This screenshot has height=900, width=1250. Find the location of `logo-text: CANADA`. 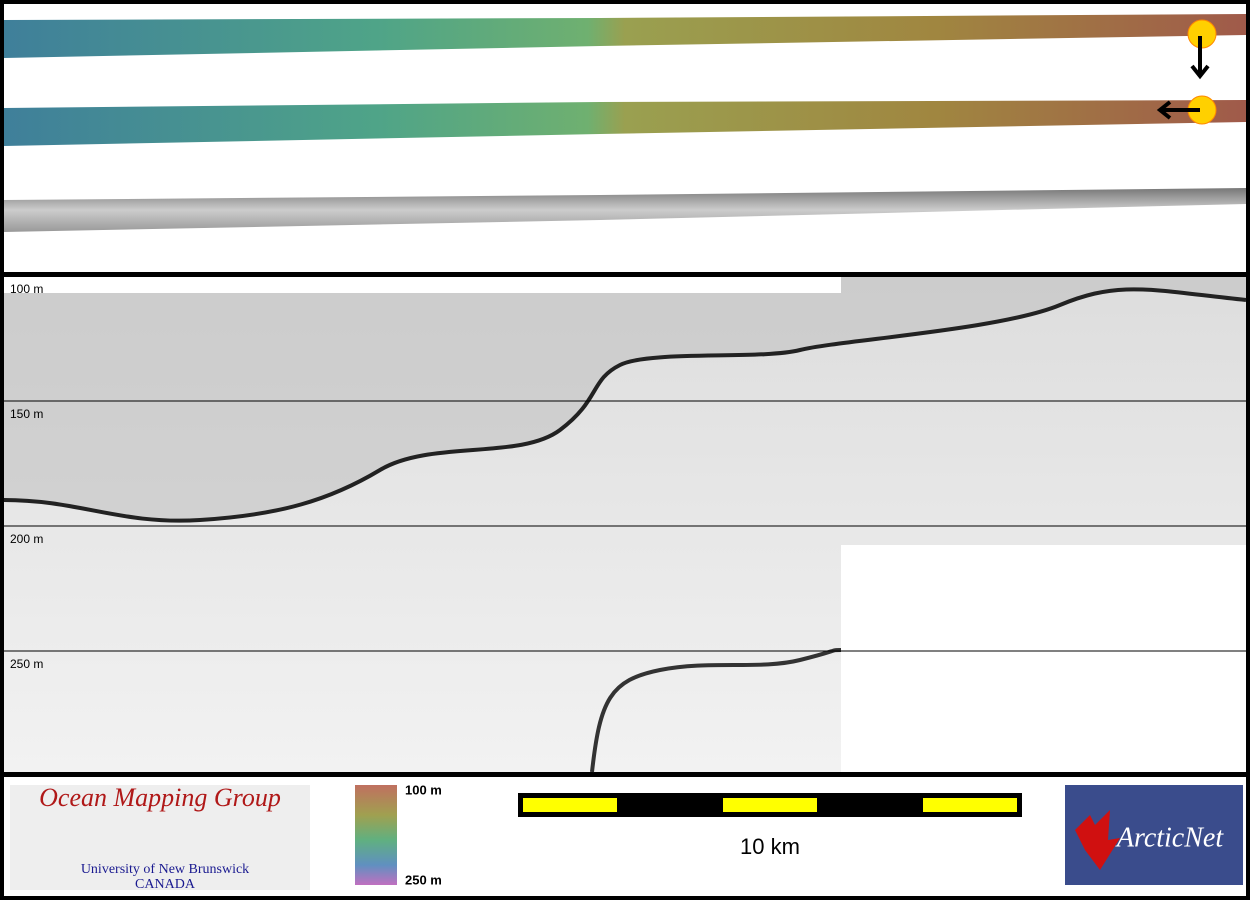

logo-text: CANADA is located at coordinates (165, 884).